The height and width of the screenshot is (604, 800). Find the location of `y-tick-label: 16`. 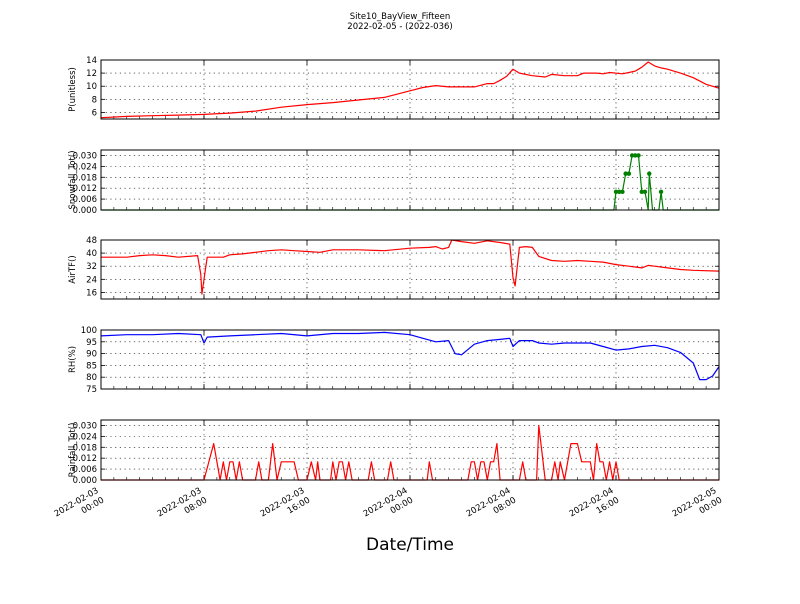

y-tick-label: 16 is located at coordinates (91, 293).